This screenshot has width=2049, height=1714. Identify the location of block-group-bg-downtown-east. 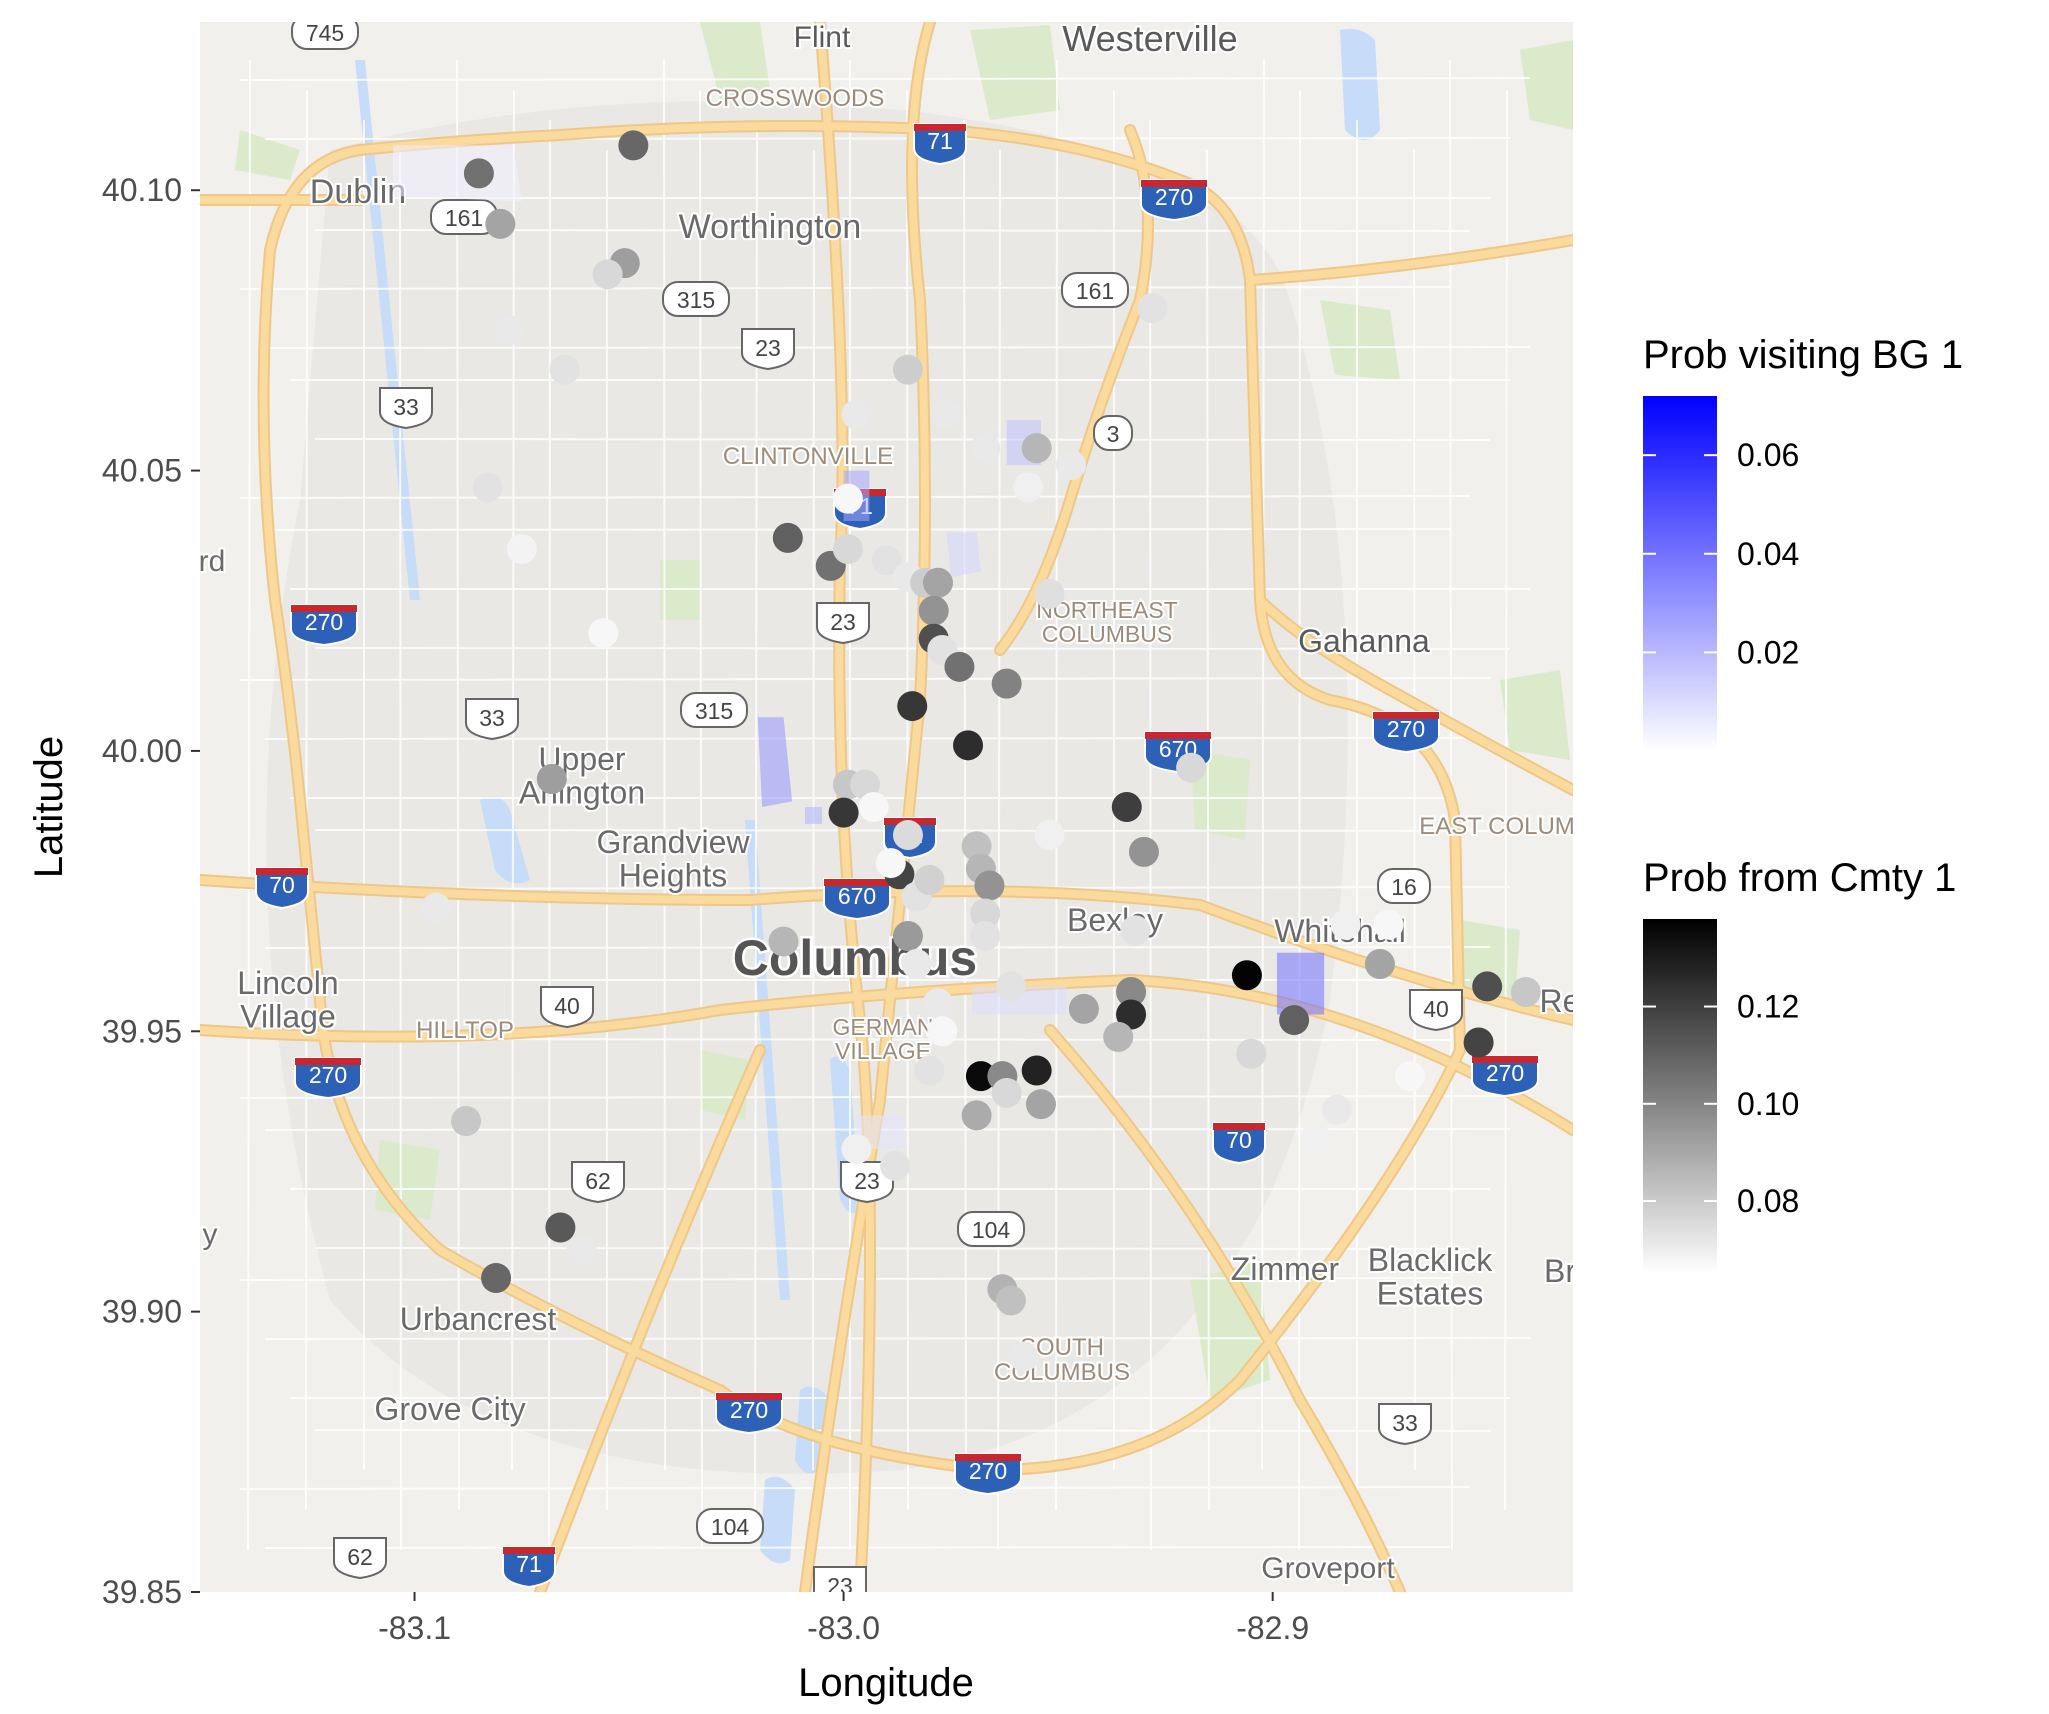
(1019, 1000).